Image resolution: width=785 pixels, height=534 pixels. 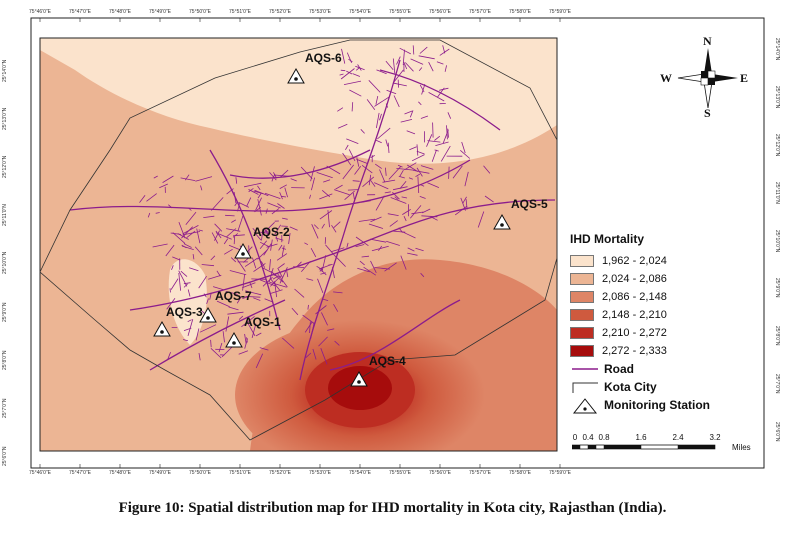 What do you see at coordinates (280, 473) in the screenshot?
I see `tick-label-bottom: 75°52'0"E` at bounding box center [280, 473].